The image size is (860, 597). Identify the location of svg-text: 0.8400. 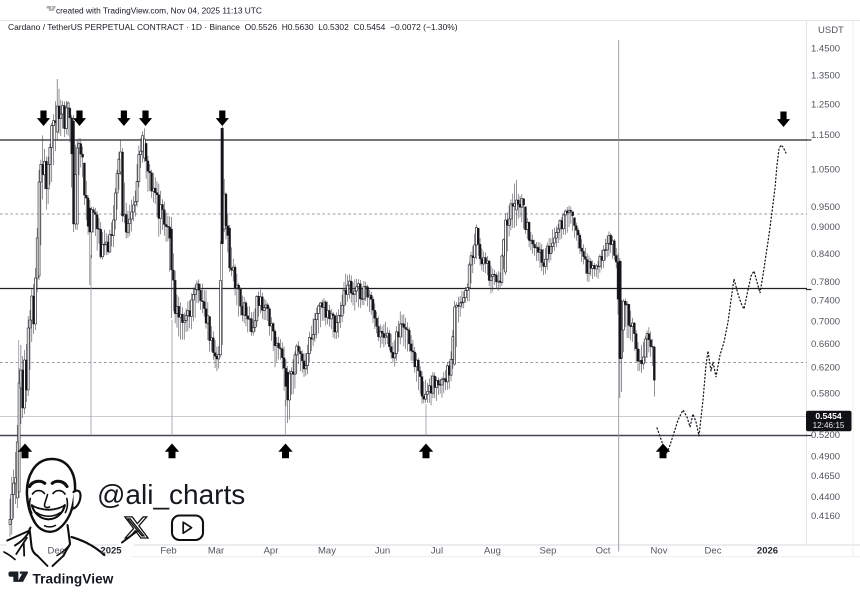
(825, 254).